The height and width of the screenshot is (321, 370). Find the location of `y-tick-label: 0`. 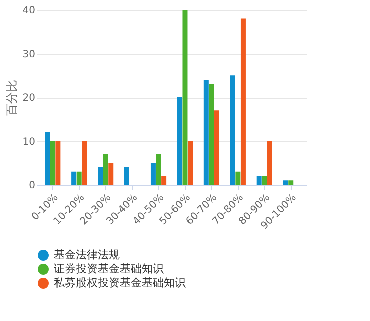

y-tick-label: 0 is located at coordinates (32, 186).